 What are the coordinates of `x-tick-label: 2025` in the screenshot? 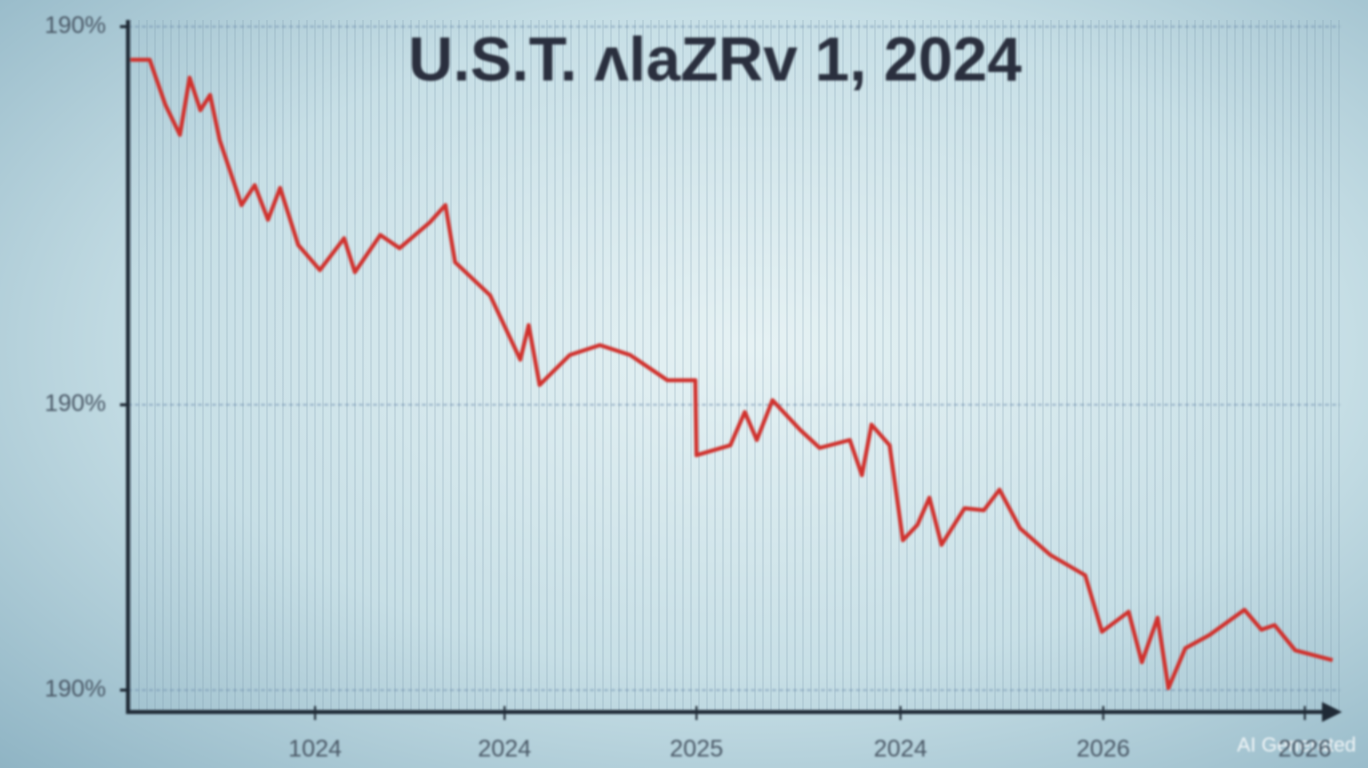 It's located at (696, 748).